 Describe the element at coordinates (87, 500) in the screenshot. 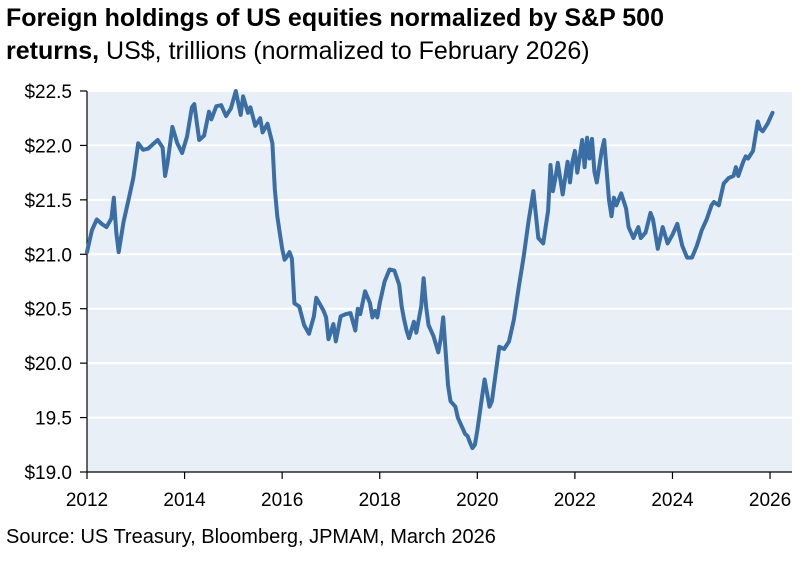

I see `x-tick-label: 2012` at that location.